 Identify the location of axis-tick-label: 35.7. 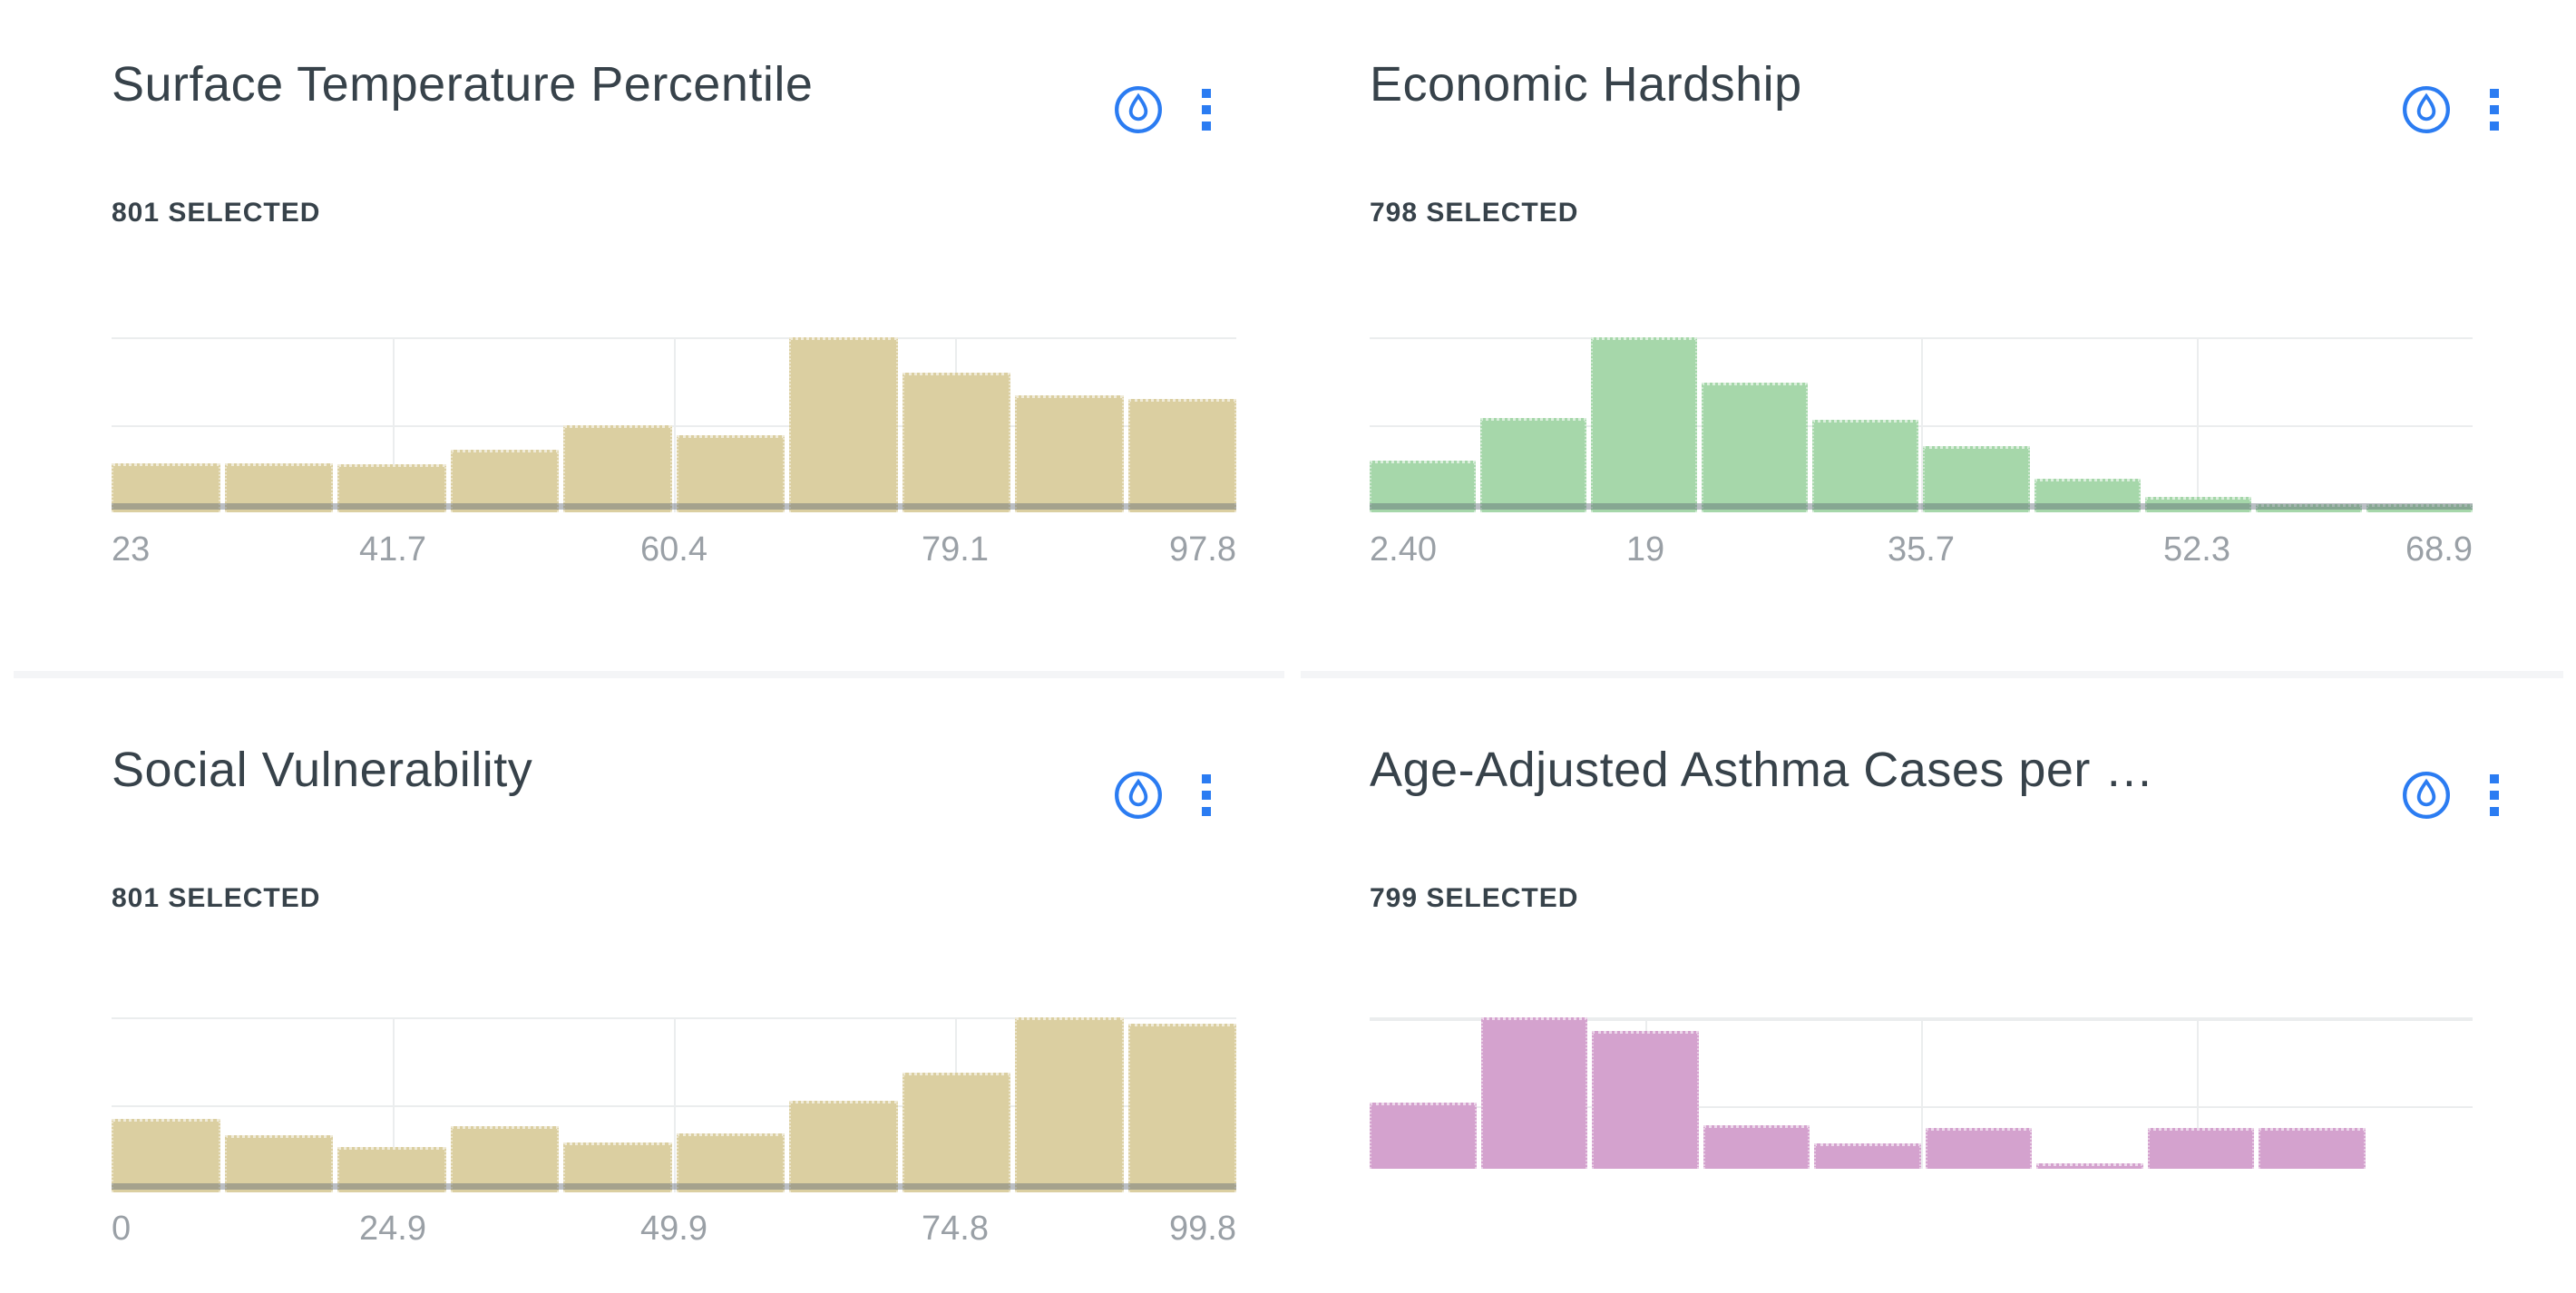
(1921, 549).